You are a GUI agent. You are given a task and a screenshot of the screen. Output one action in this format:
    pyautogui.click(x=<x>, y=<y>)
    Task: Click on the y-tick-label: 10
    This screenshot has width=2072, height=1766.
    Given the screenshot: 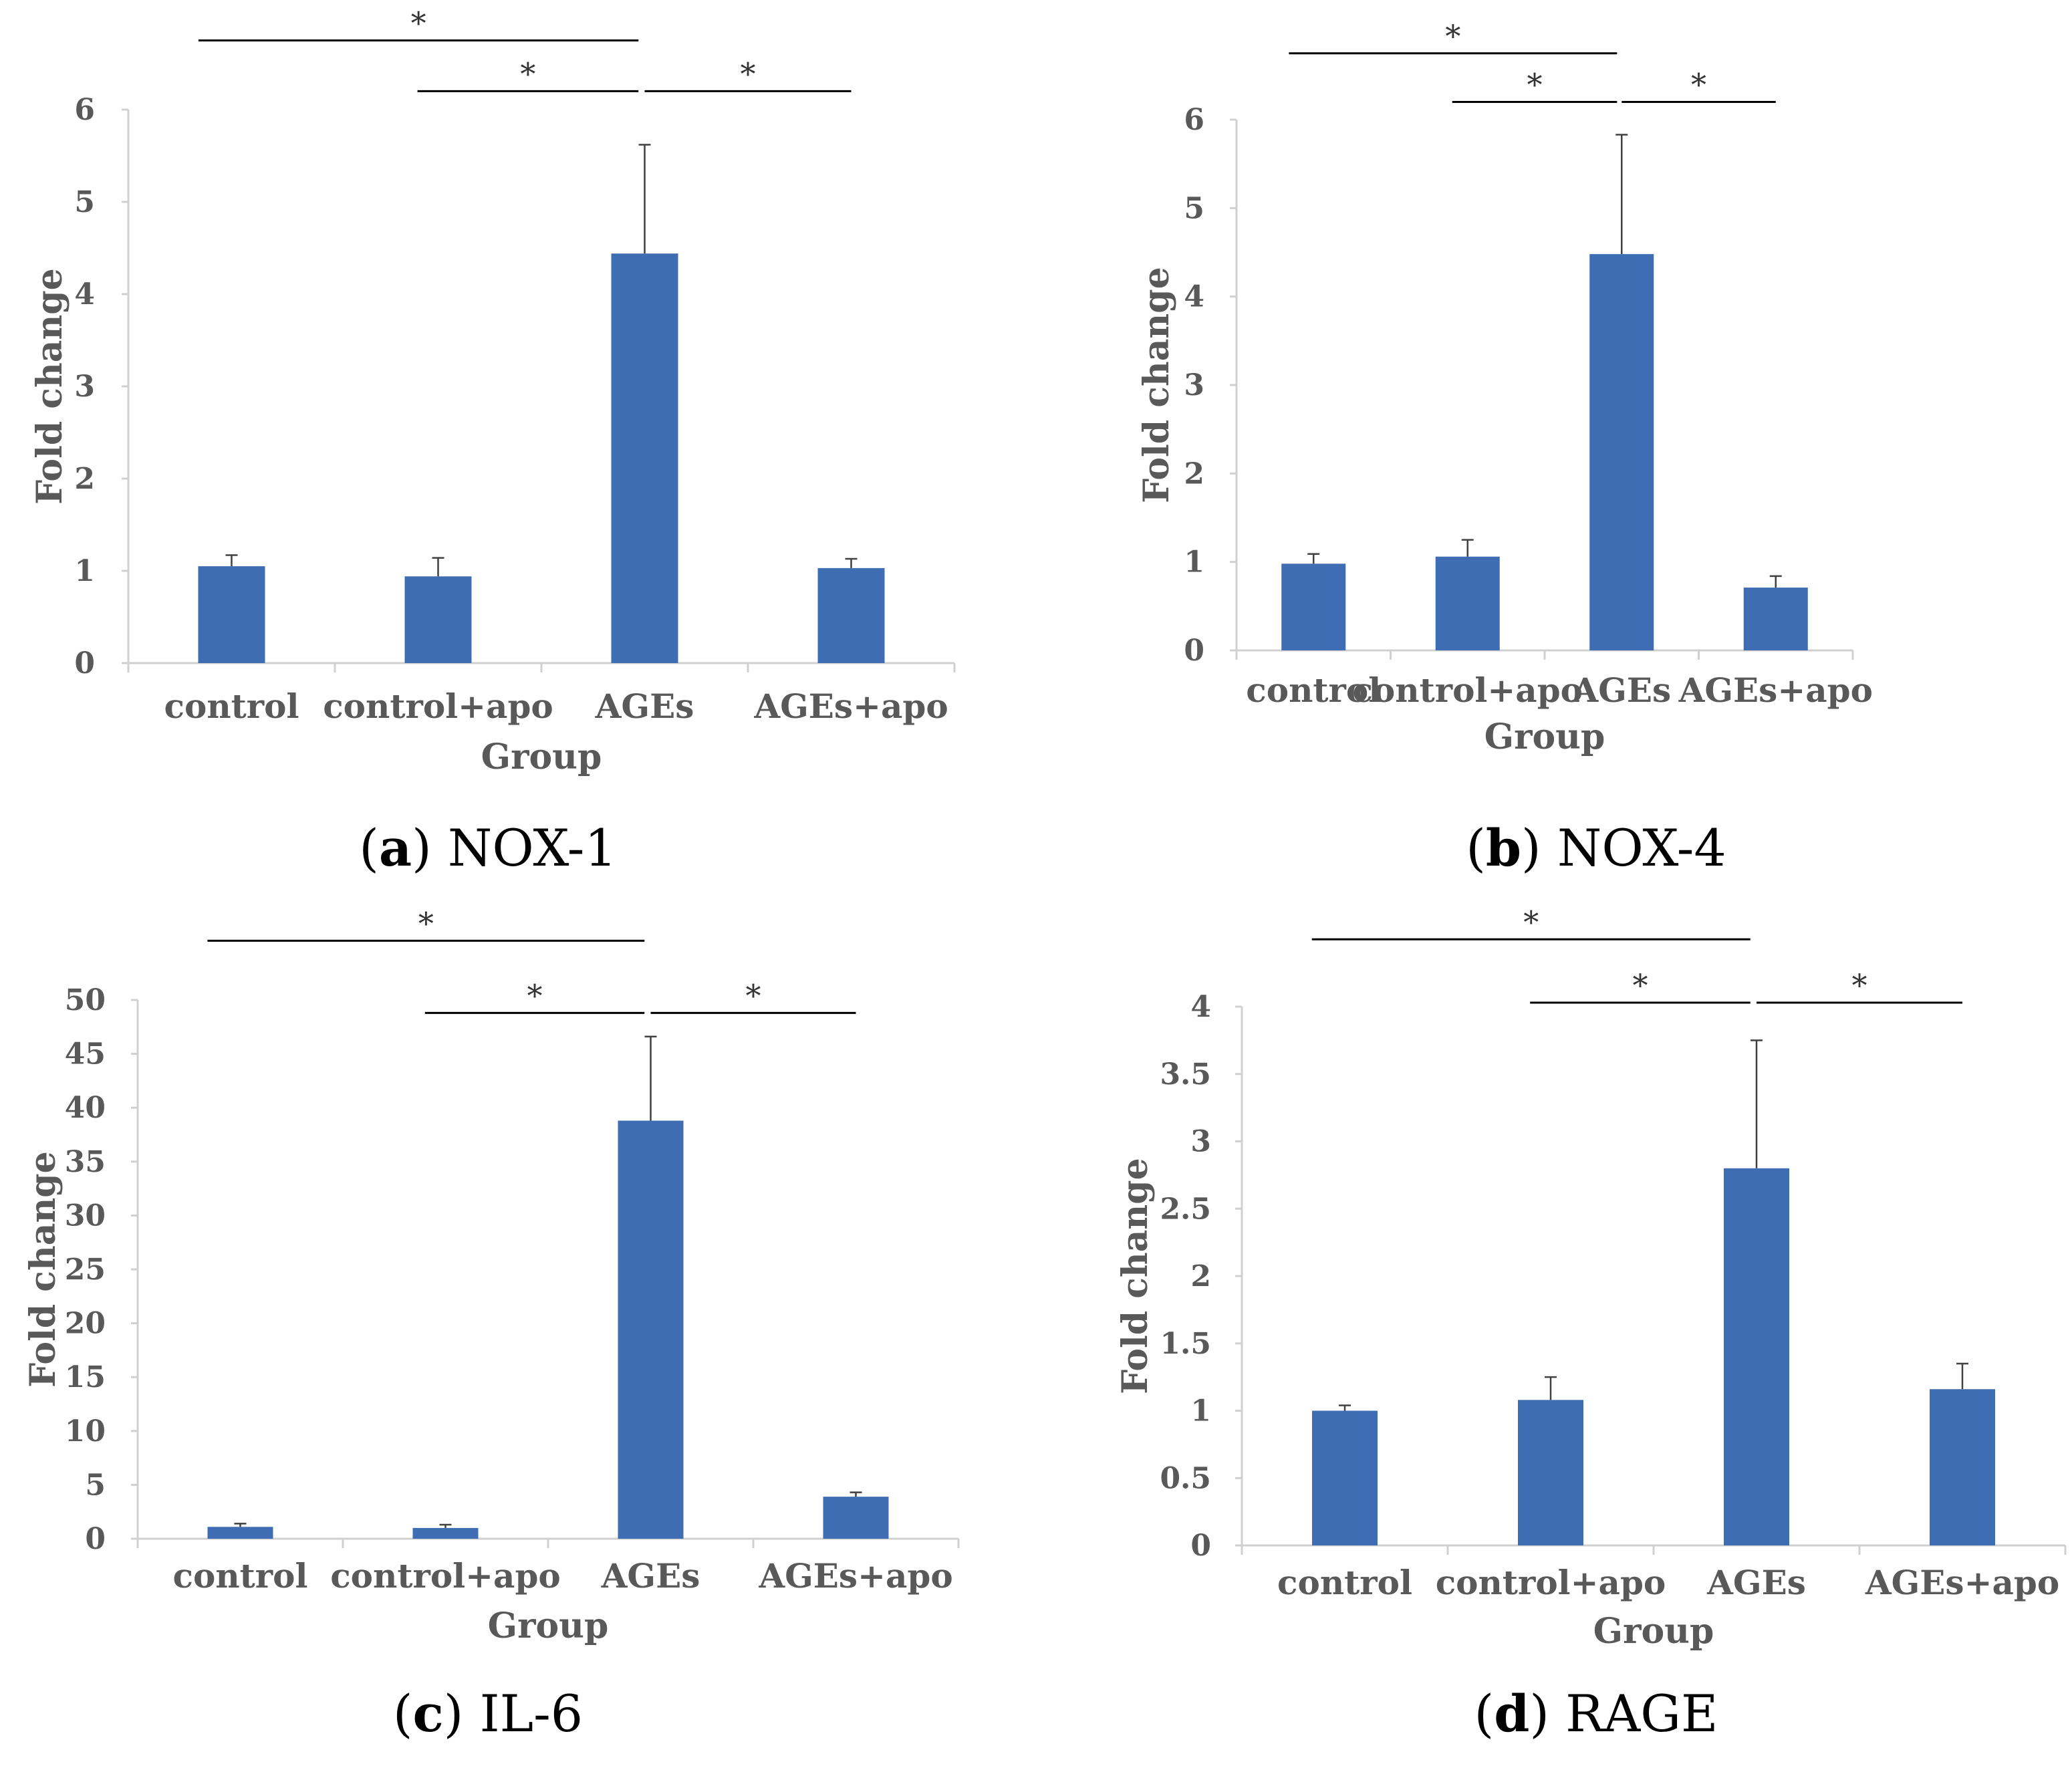 What is the action you would take?
    pyautogui.click(x=85, y=1431)
    